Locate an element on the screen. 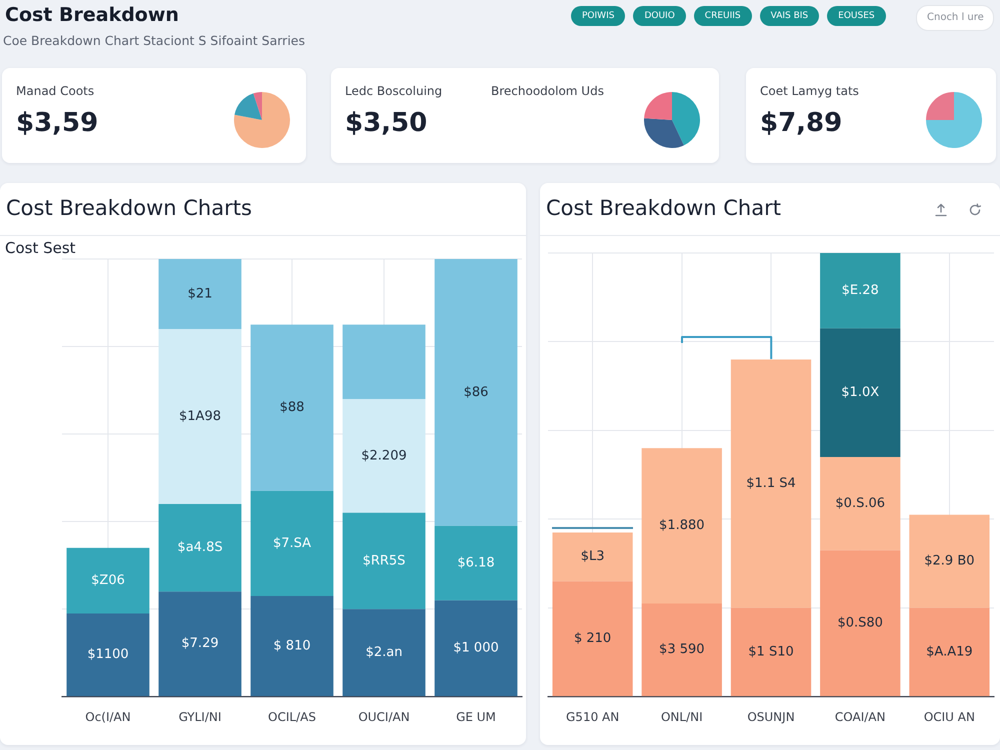 The width and height of the screenshot is (1000, 750). x-tick-label: OSUNJN is located at coordinates (771, 717).